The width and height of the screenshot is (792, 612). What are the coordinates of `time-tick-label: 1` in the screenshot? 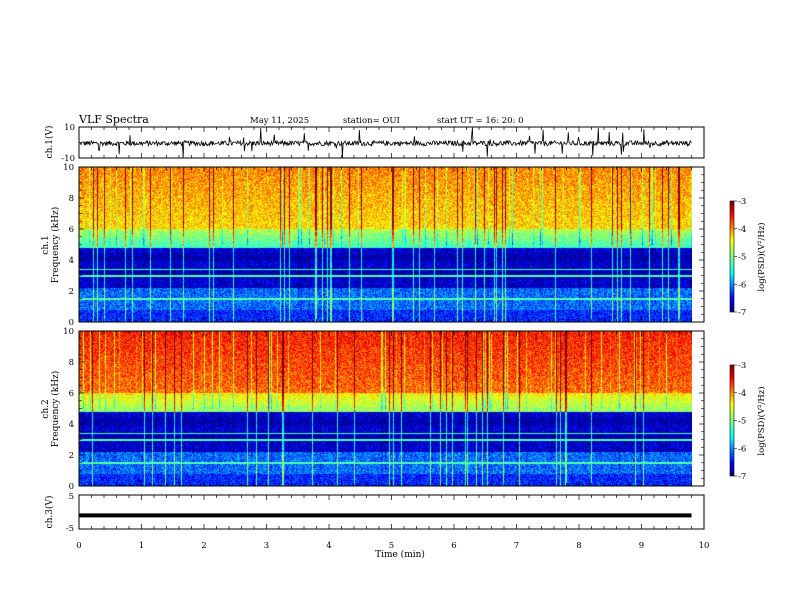 It's located at (141, 546).